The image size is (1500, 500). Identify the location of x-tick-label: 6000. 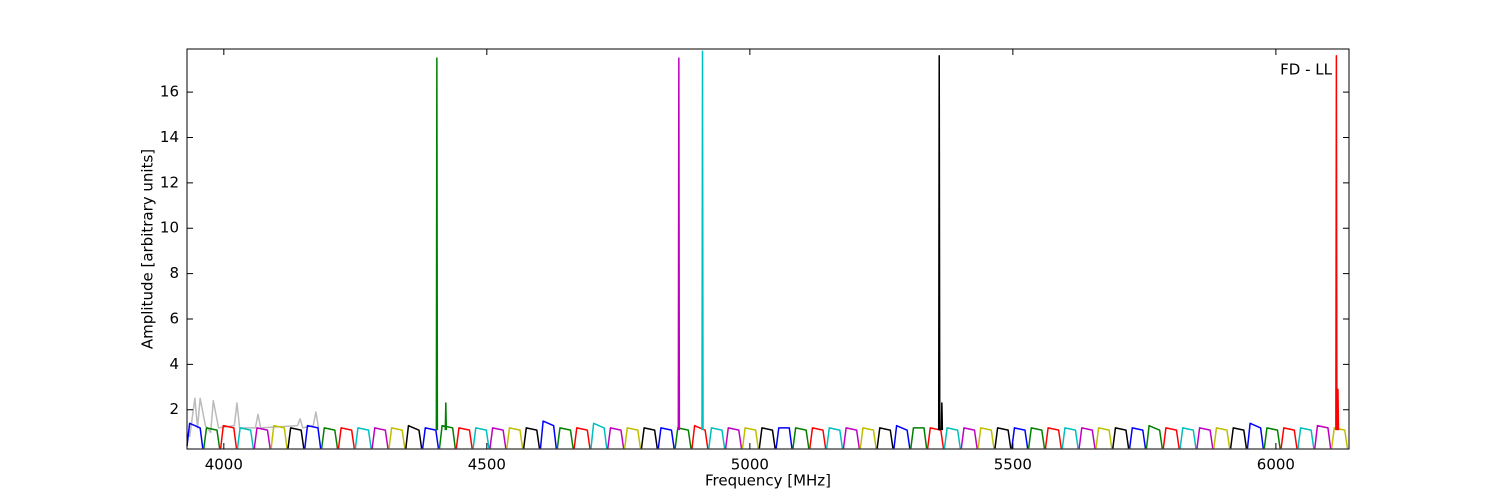
(1276, 465).